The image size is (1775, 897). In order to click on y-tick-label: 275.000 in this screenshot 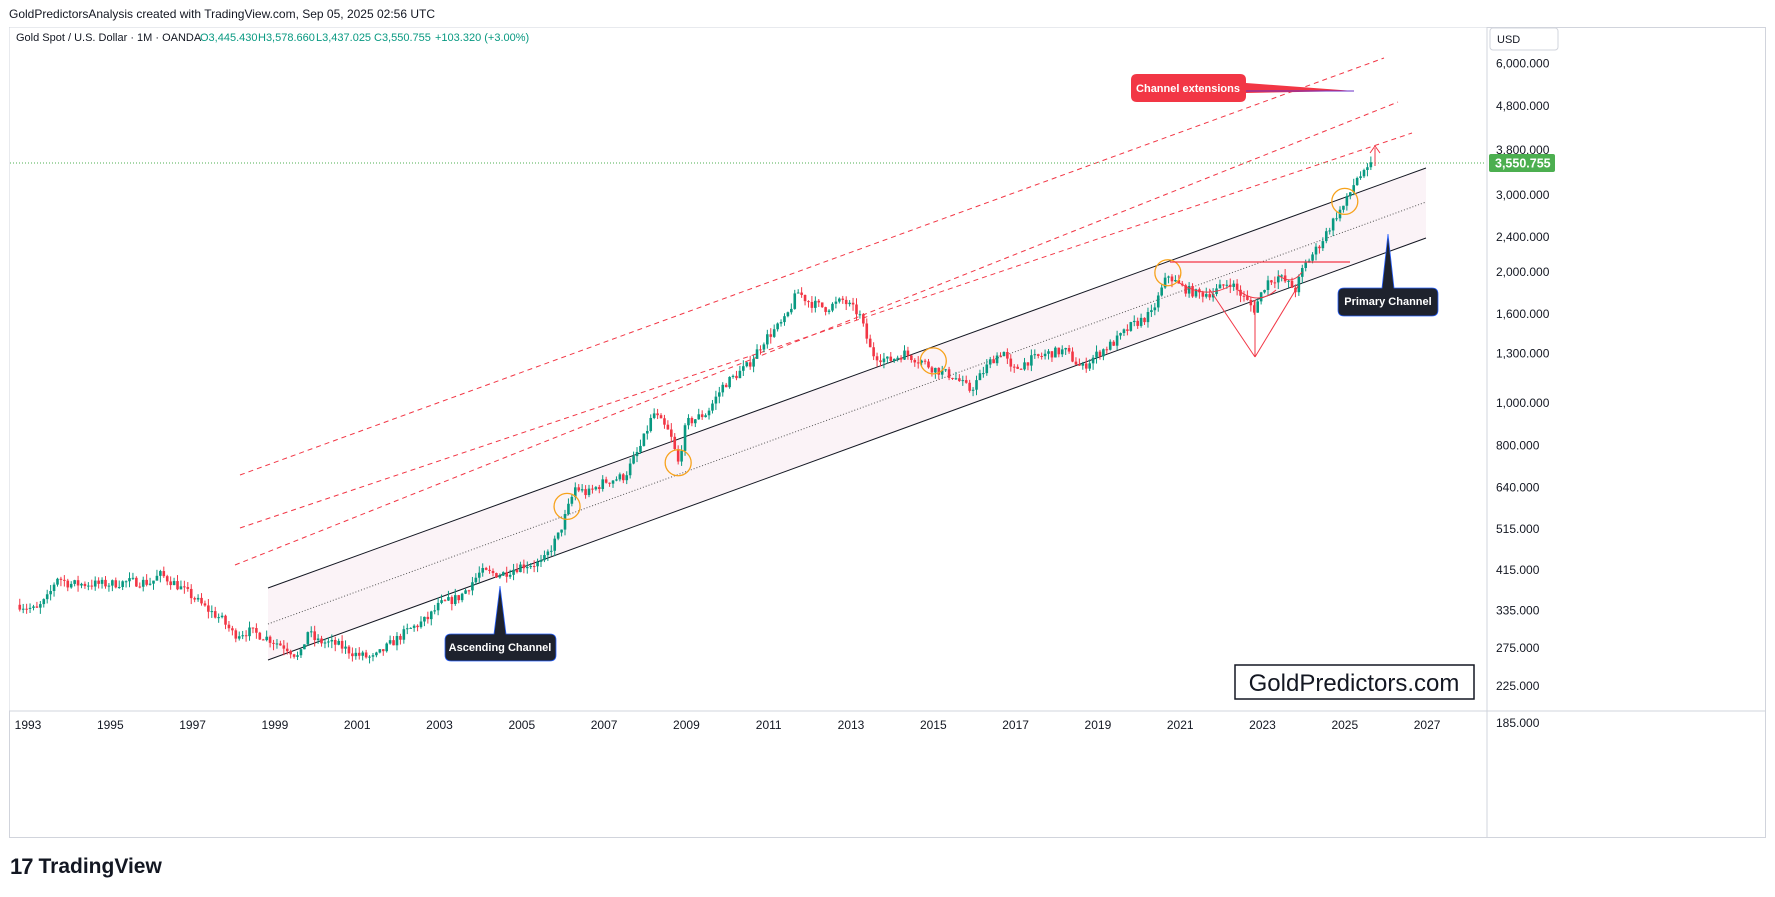, I will do `click(1518, 648)`.